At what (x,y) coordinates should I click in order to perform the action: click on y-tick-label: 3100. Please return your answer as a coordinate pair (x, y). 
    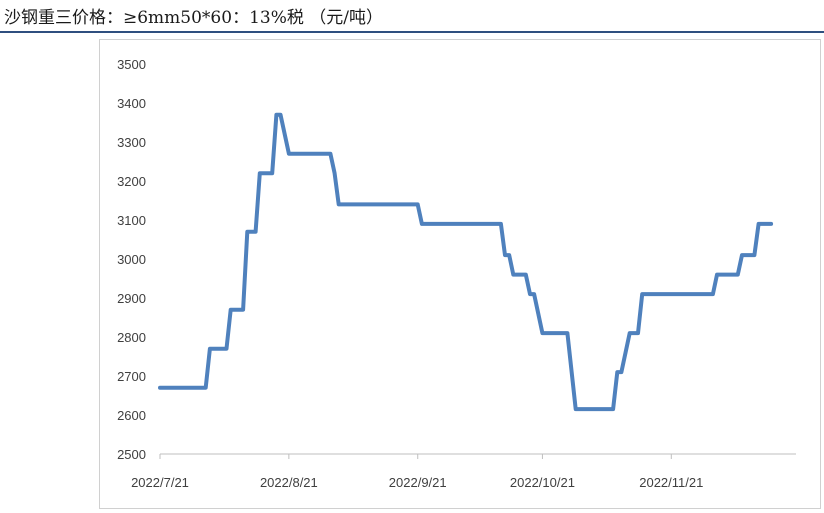
    Looking at the image, I should click on (131, 220).